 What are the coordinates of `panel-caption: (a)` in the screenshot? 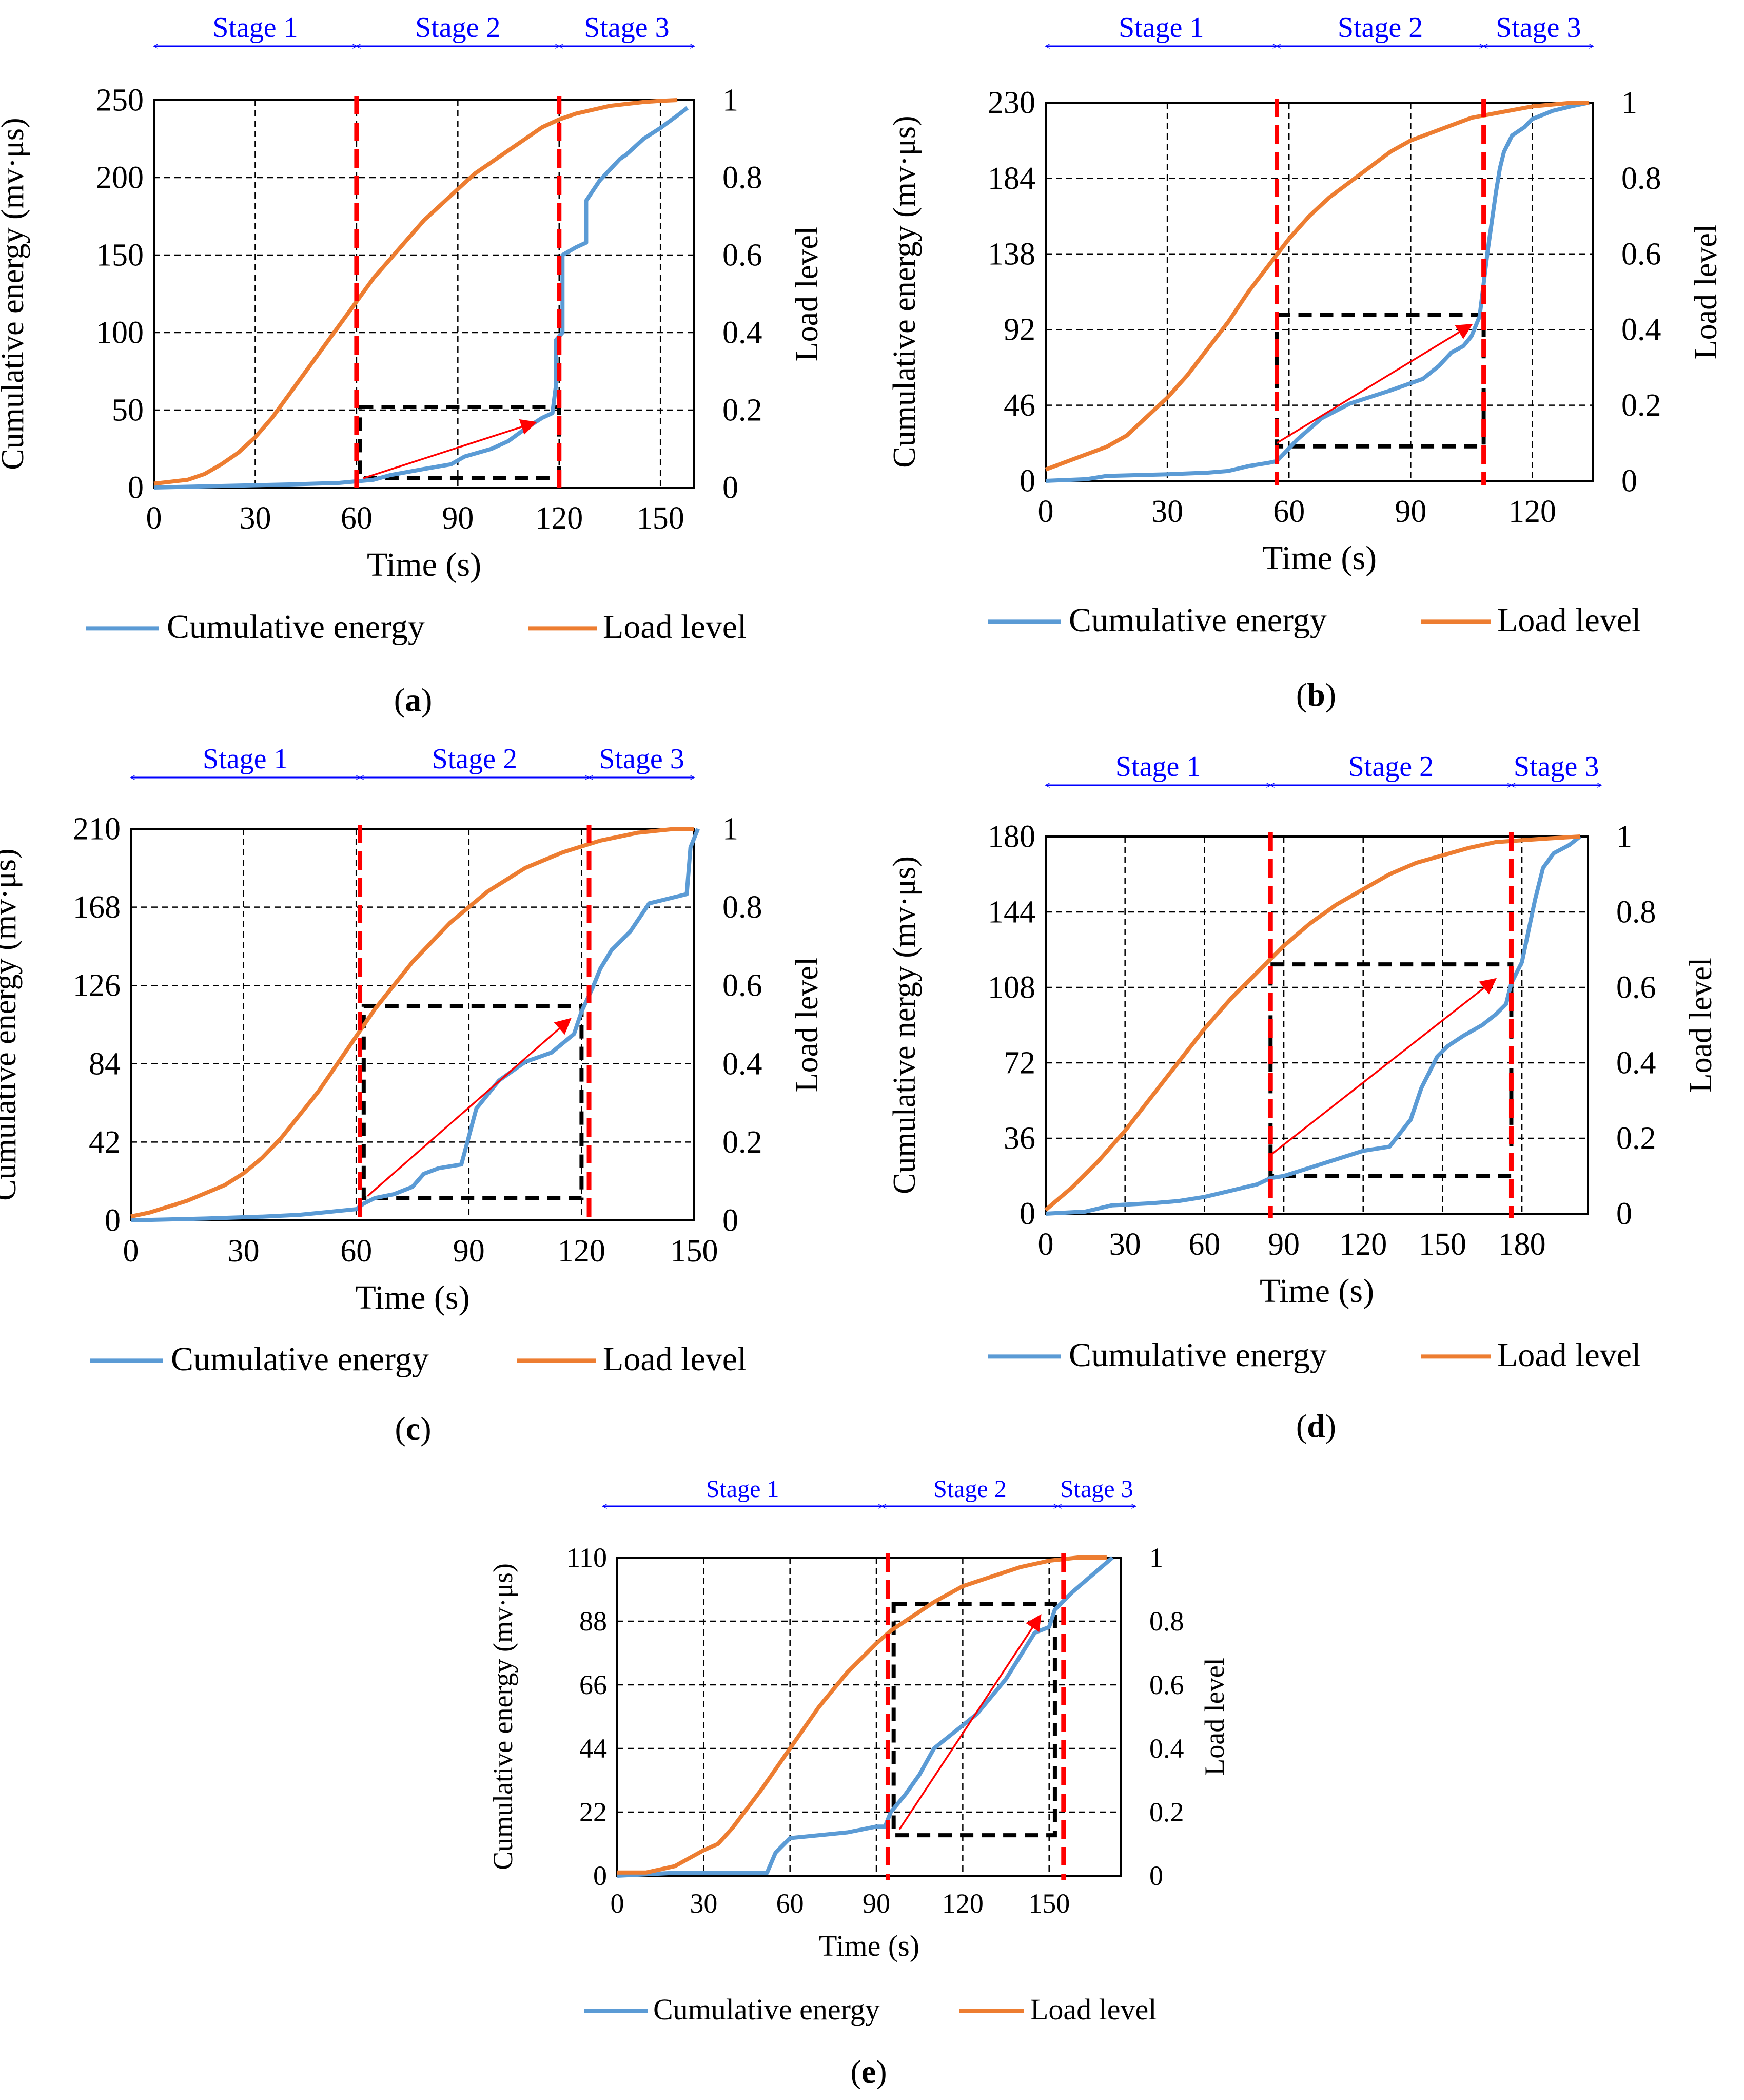 It's located at (413, 700).